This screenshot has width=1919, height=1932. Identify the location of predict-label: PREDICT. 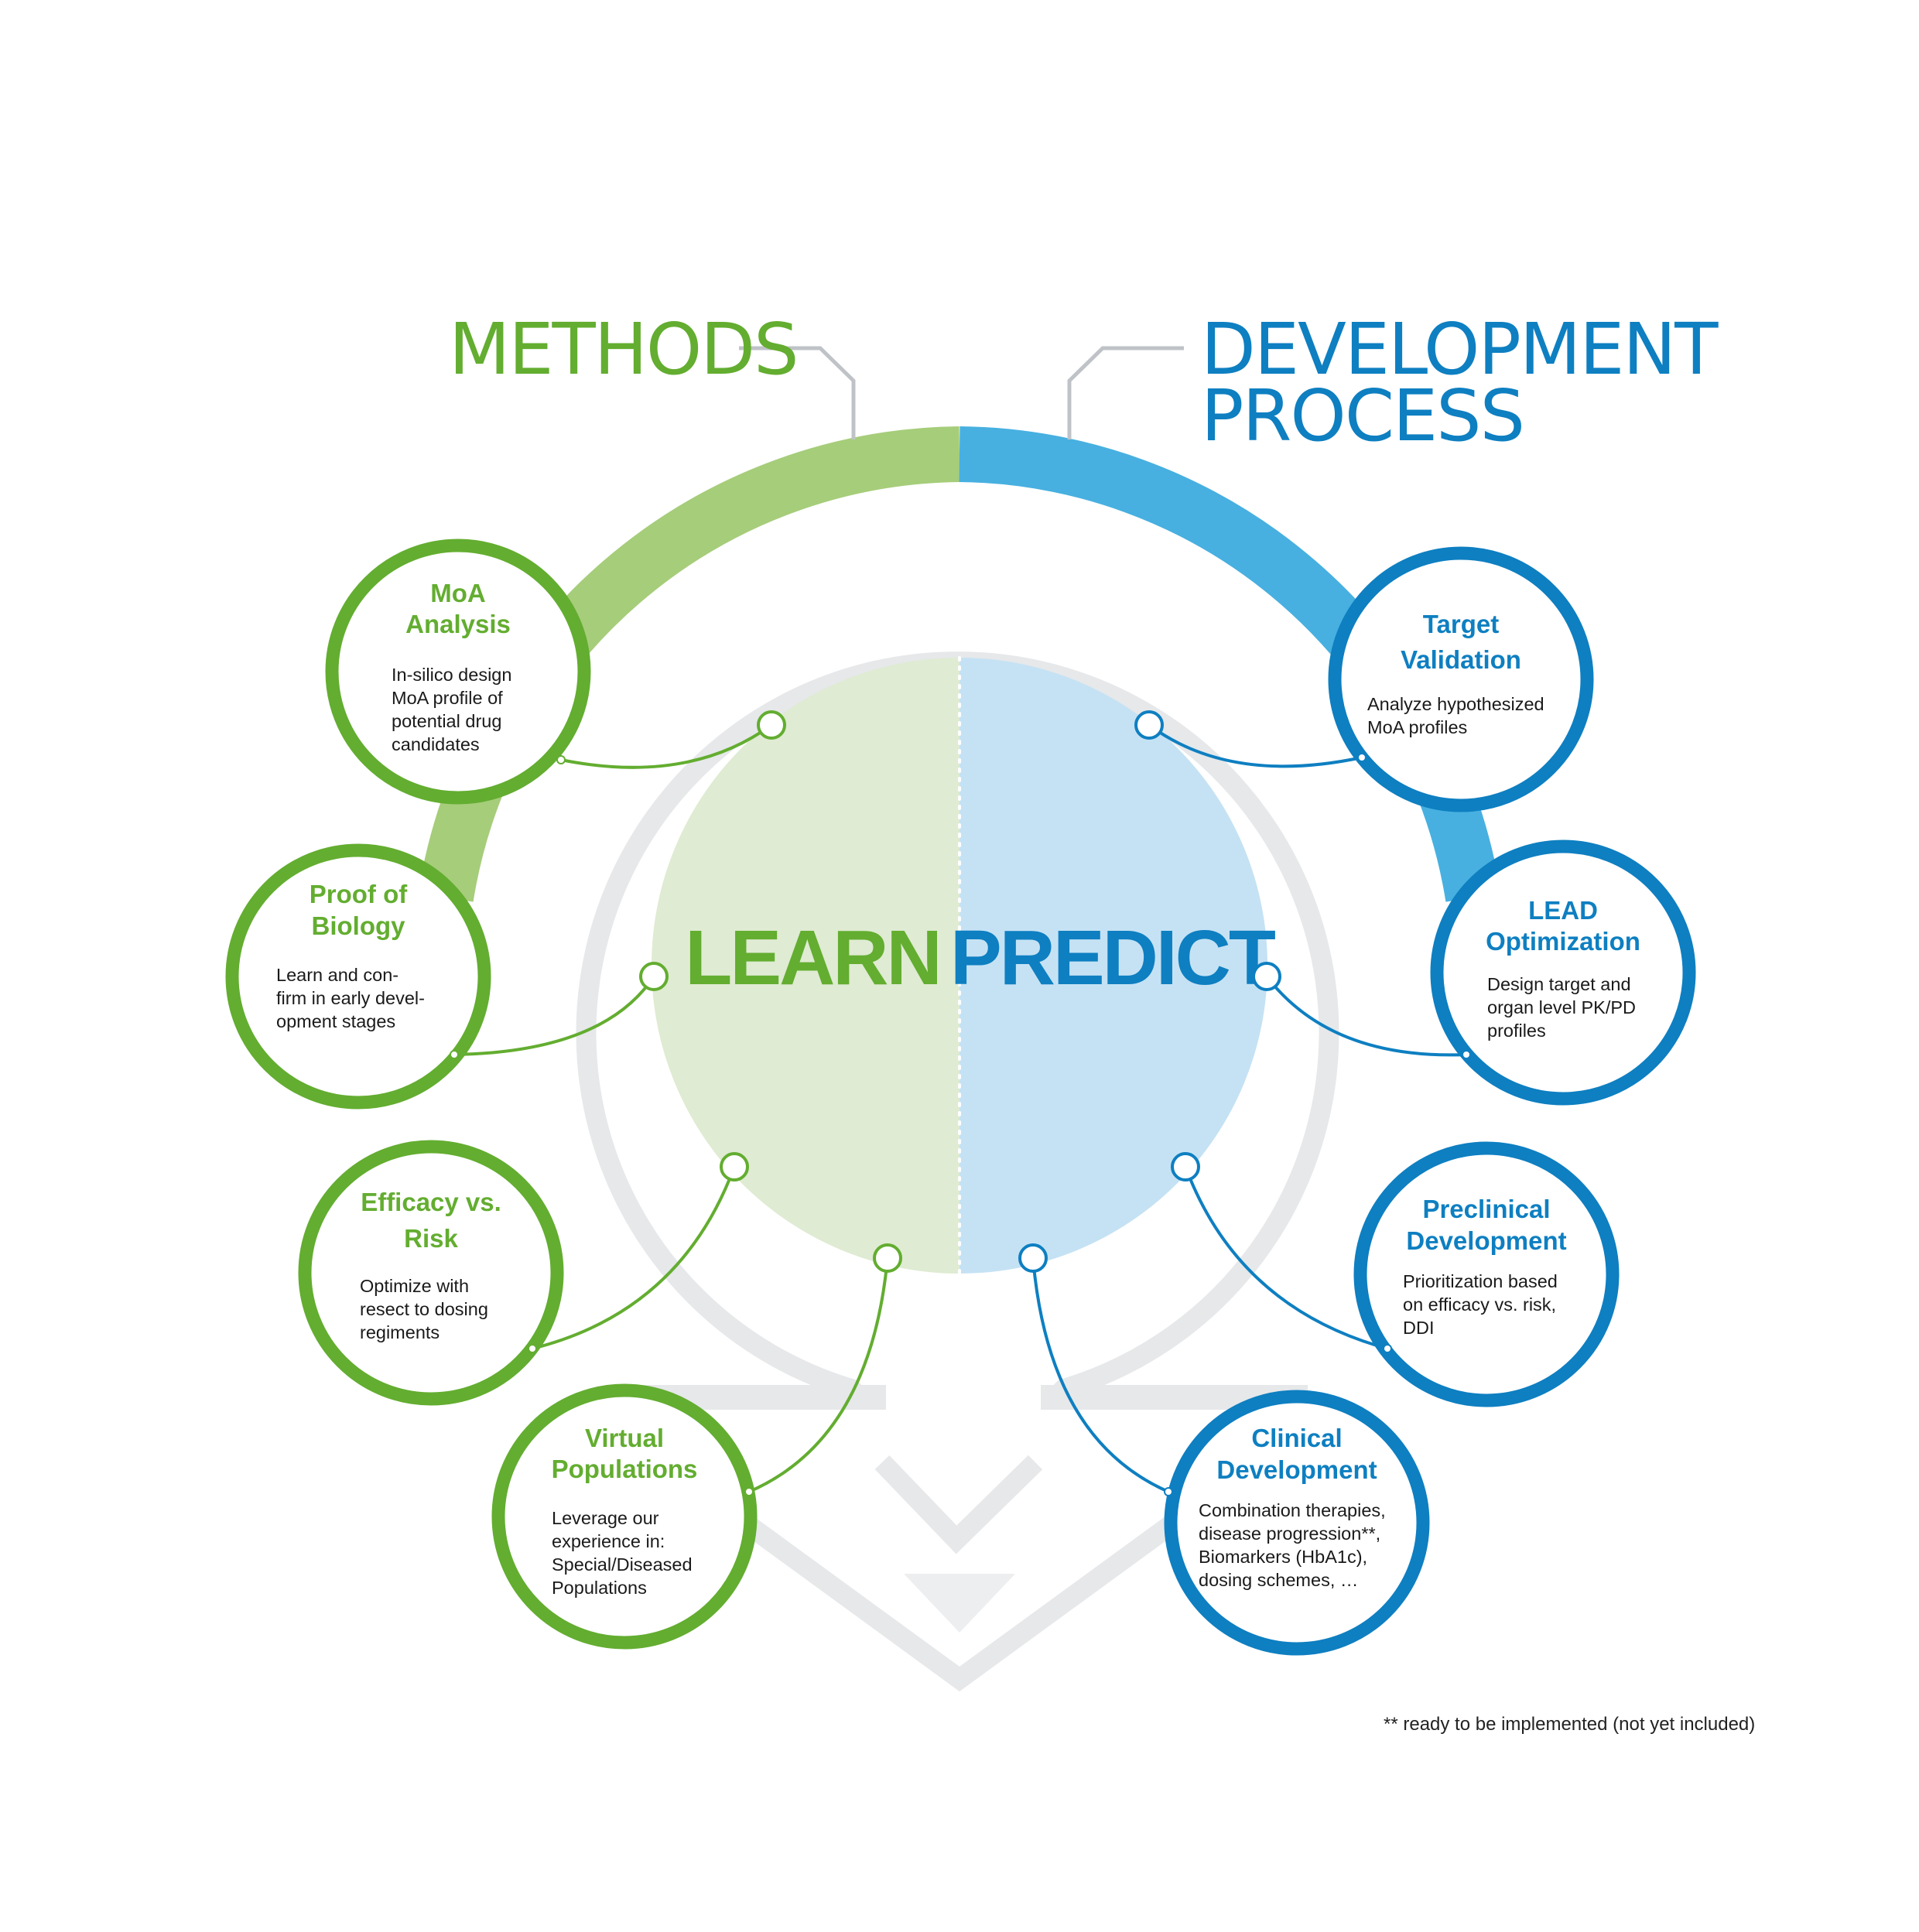
(1113, 958).